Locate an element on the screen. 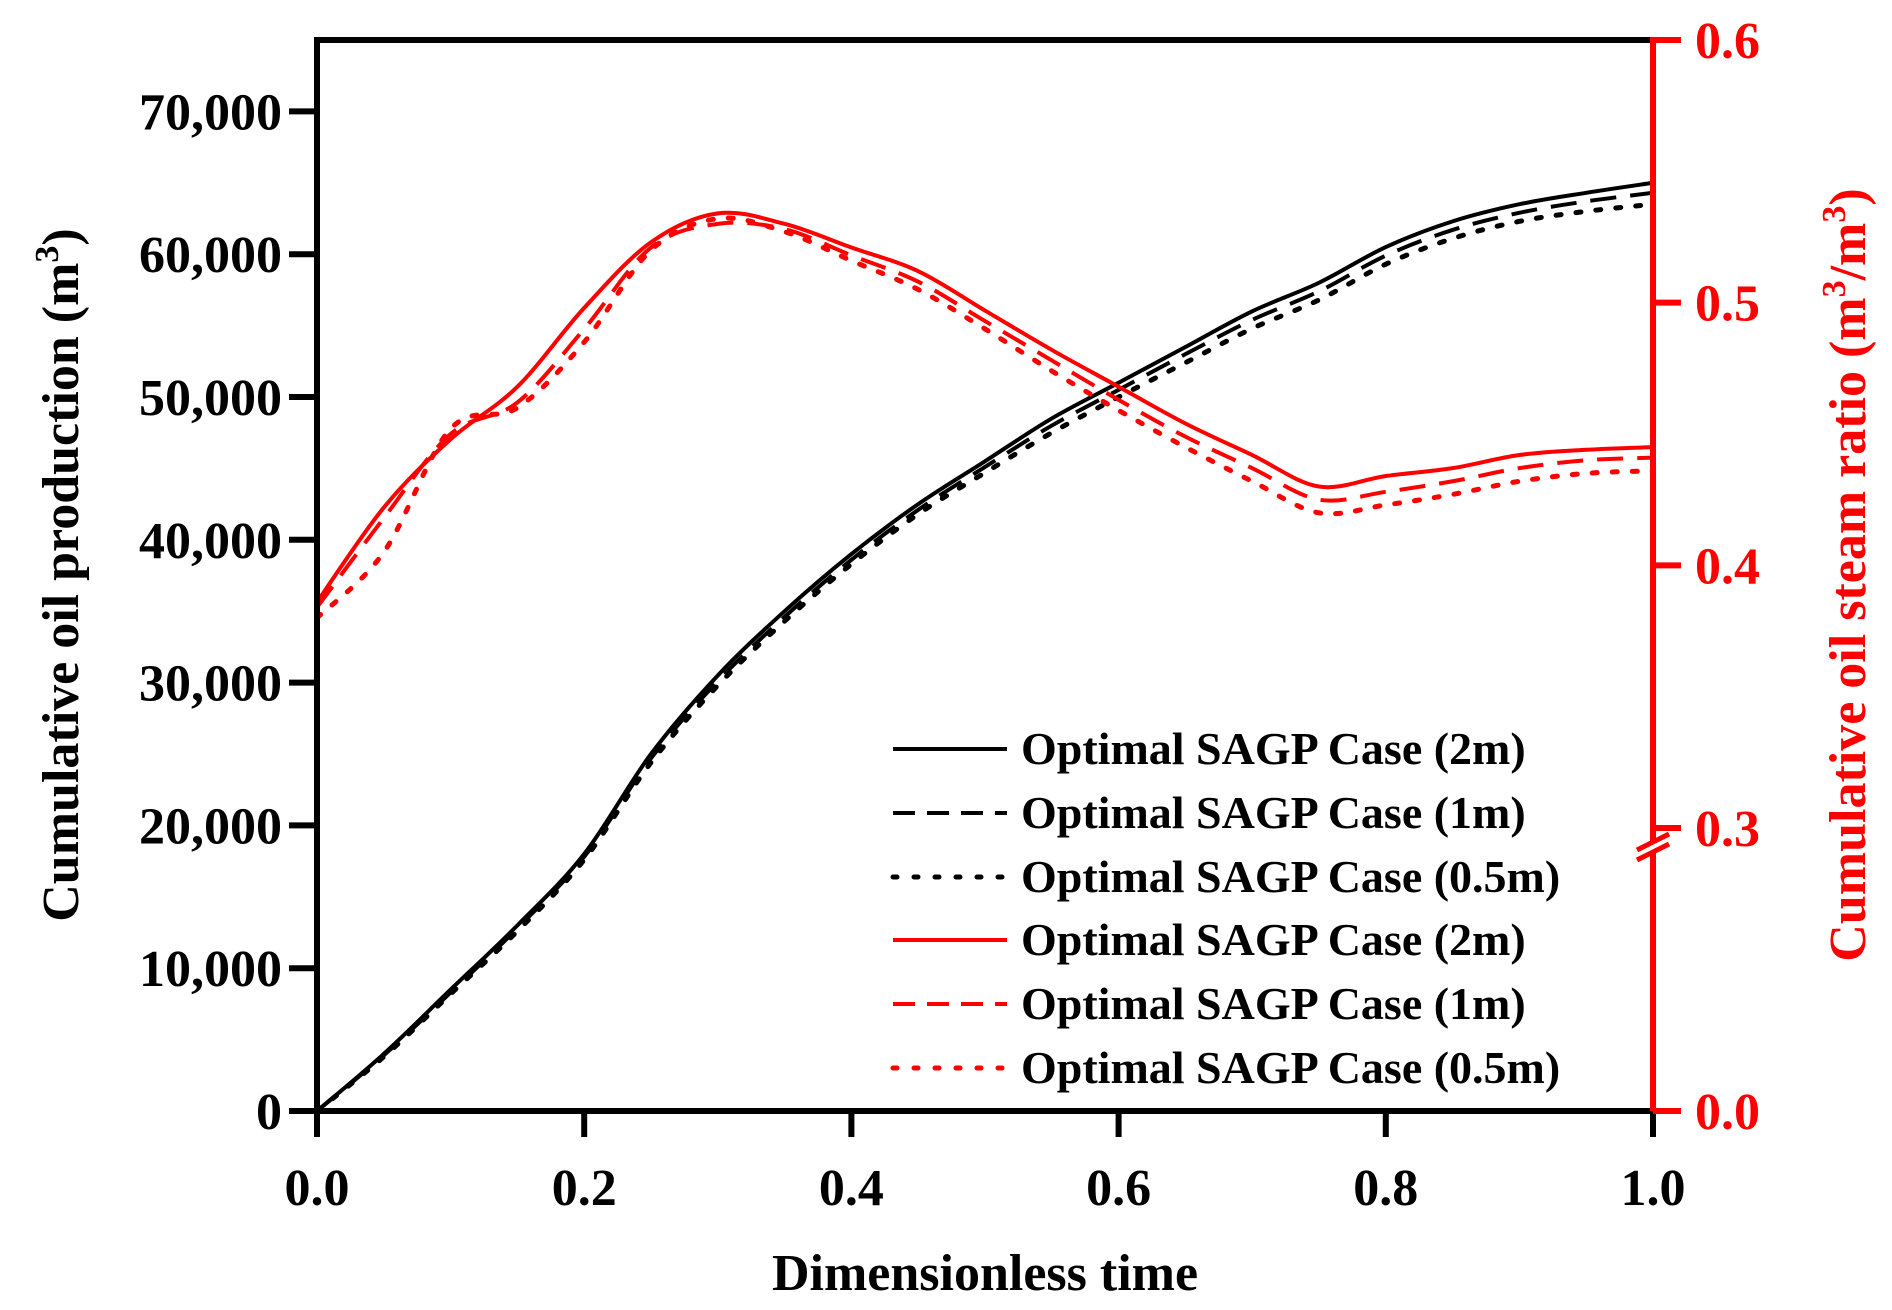 The height and width of the screenshot is (1310, 1892). right-tick-label: 0.5 is located at coordinates (1727, 304).